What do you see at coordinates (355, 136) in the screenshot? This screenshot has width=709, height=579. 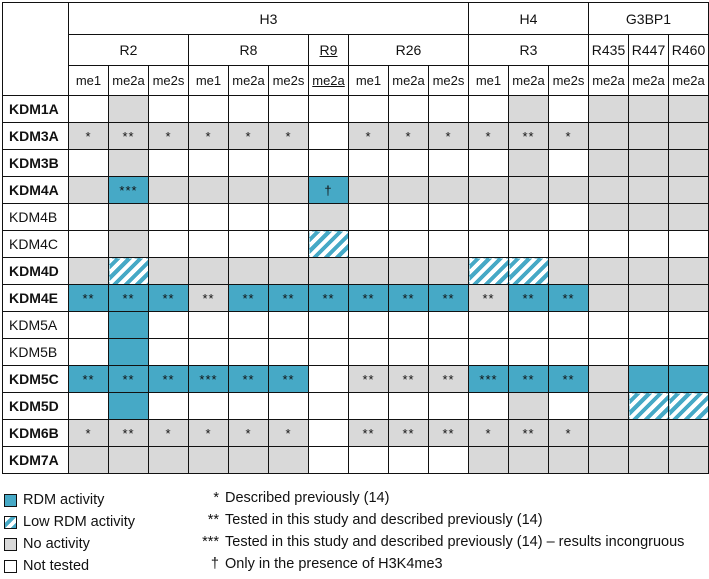 I see `table-row: KDM3A * ** * * * * * * * * ** *` at bounding box center [355, 136].